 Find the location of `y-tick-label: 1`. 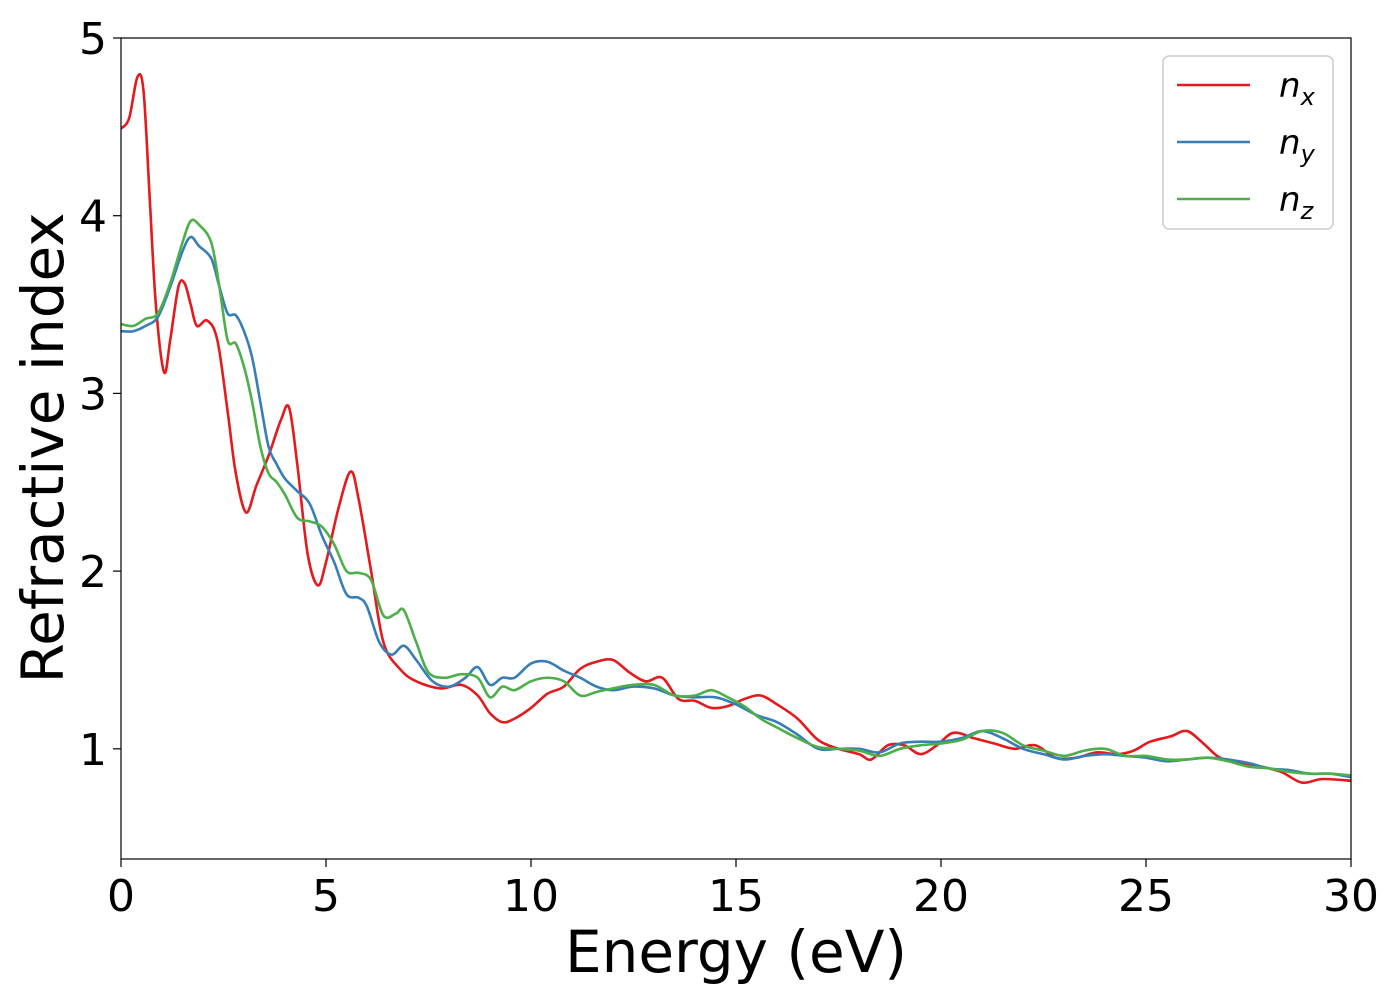

y-tick-label: 1 is located at coordinates (93, 750).